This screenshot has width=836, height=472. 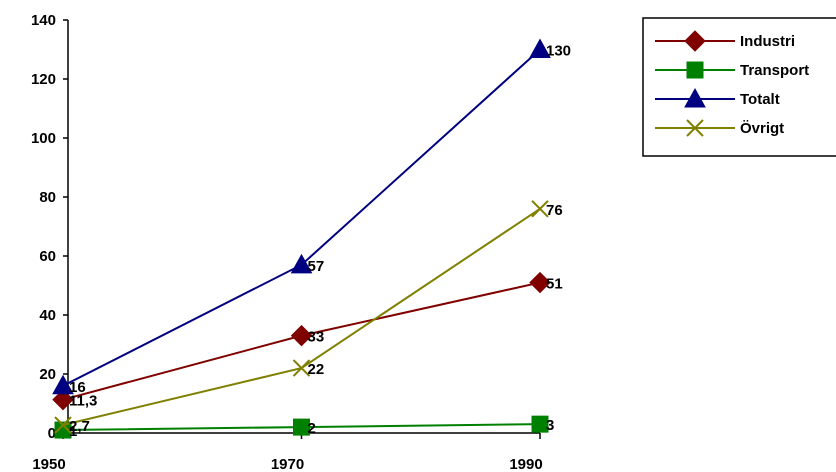 I want to click on y-tick-label: 140, so click(x=43, y=20).